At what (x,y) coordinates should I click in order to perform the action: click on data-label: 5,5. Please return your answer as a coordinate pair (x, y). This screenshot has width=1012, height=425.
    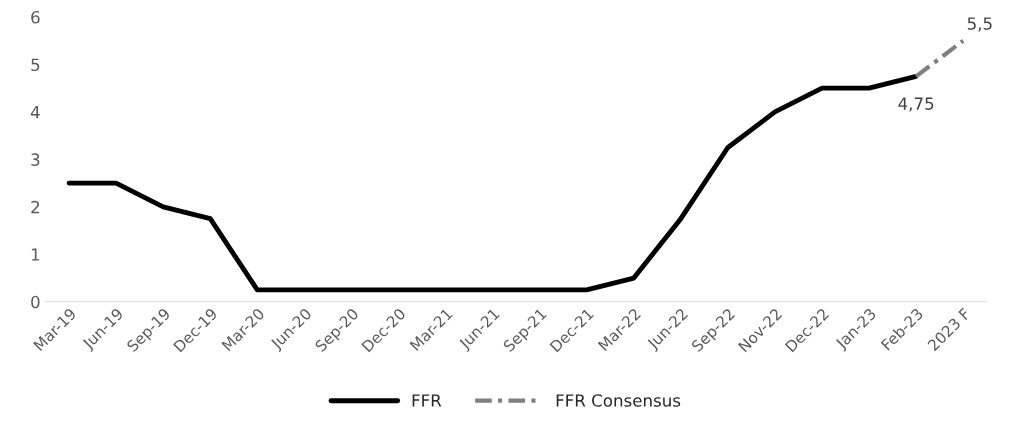
    Looking at the image, I should click on (979, 24).